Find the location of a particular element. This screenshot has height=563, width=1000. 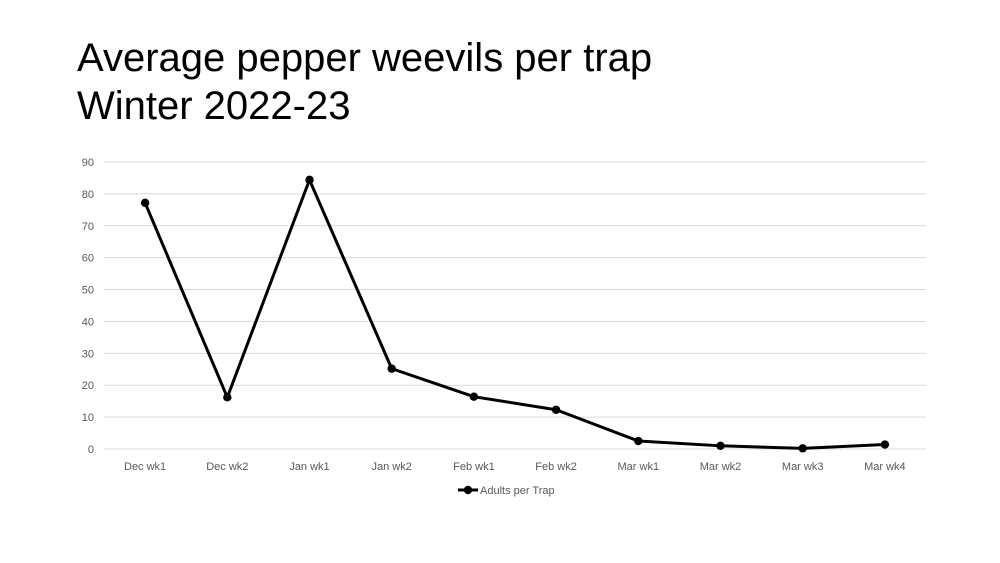

x-tick-label: Mar wk4 is located at coordinates (885, 467).